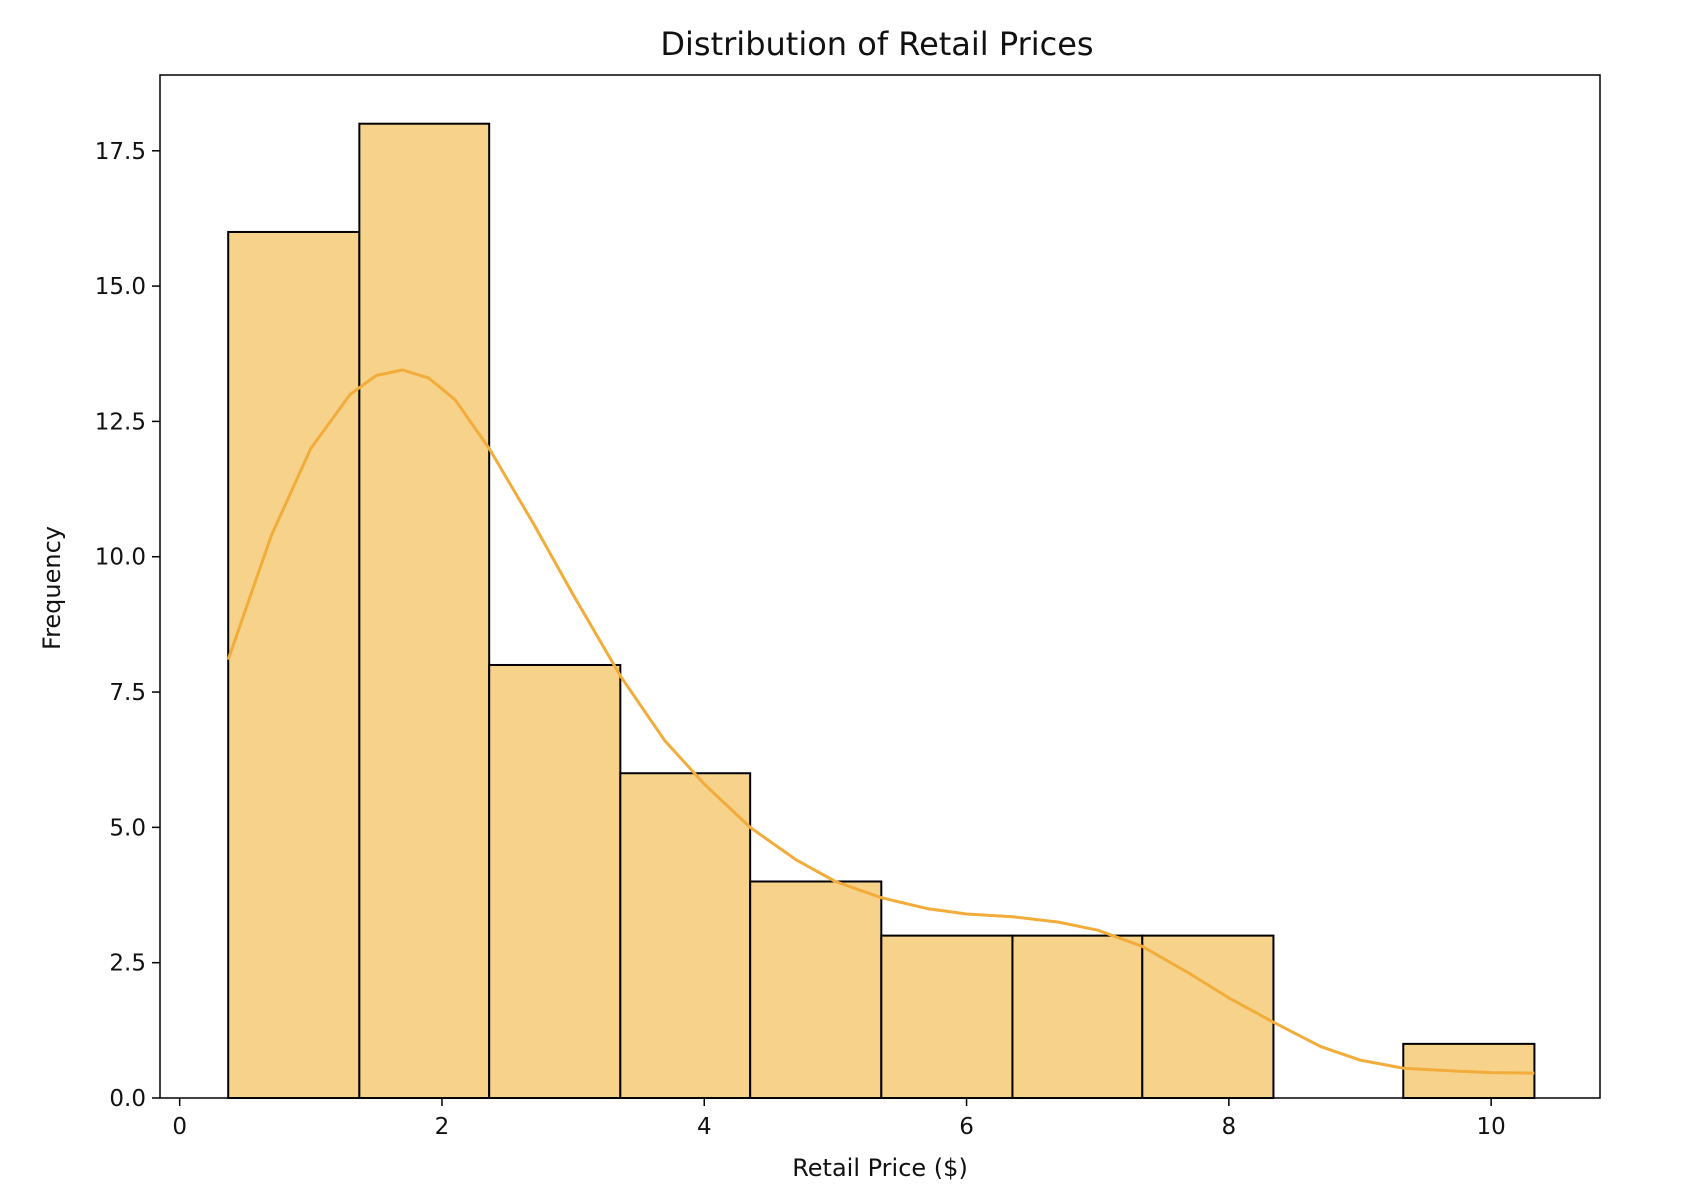  Describe the element at coordinates (880, 1168) in the screenshot. I see `x-axis-label: Retail Price ($)` at that location.